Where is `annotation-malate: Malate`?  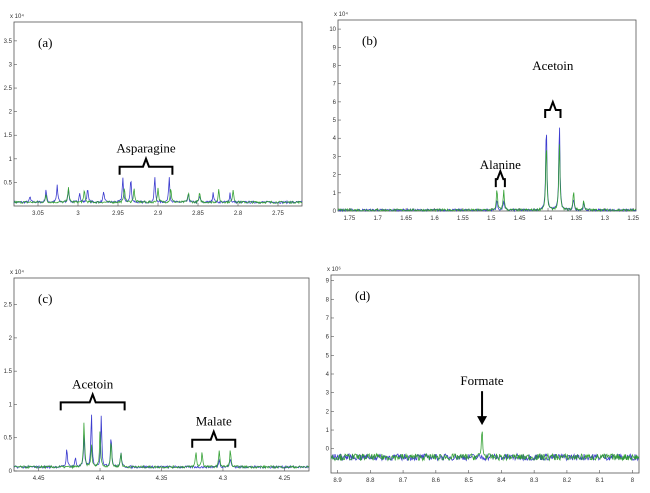
annotation-malate: Malate is located at coordinates (214, 431).